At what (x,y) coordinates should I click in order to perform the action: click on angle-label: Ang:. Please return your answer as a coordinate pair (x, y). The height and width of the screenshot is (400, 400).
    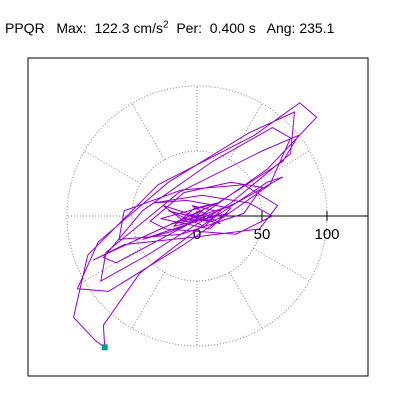
    Looking at the image, I should click on (281, 28).